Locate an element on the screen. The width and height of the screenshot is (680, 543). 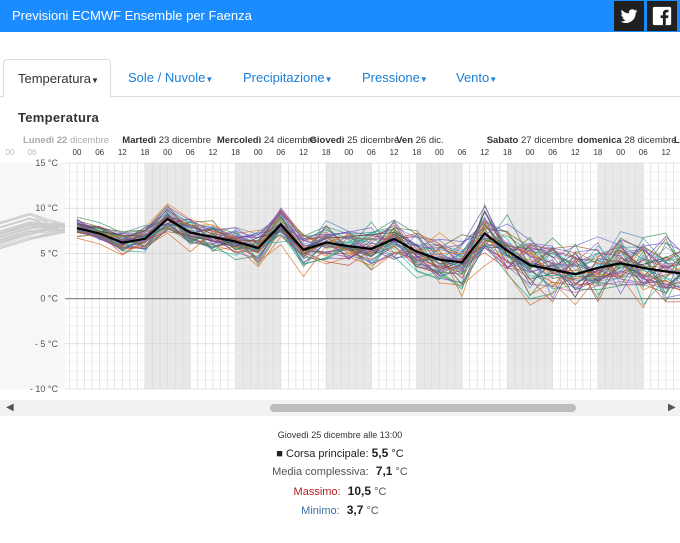
min-value: 3,7 is located at coordinates (355, 510).